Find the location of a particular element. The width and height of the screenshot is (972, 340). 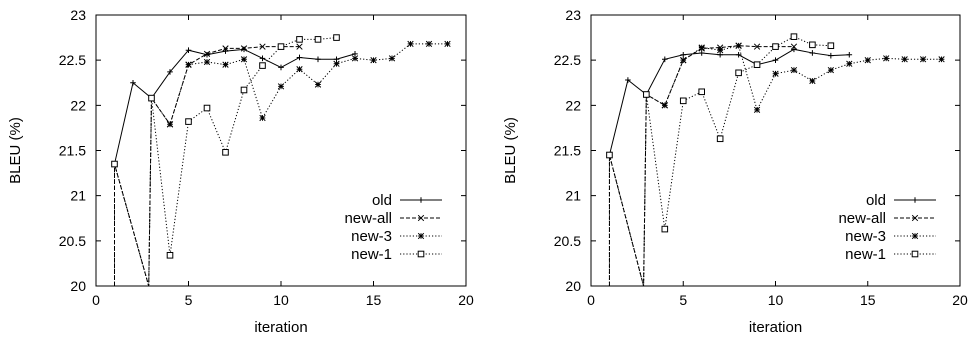

y-tick-label: 20.5 is located at coordinates (567, 241).